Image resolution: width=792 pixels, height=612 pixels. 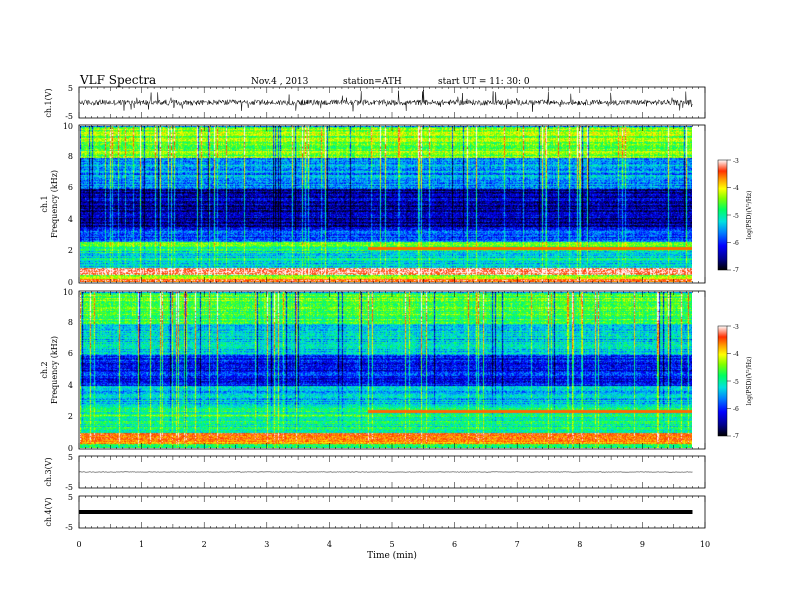 I want to click on time-tick-label-5: 5, so click(x=391, y=544).